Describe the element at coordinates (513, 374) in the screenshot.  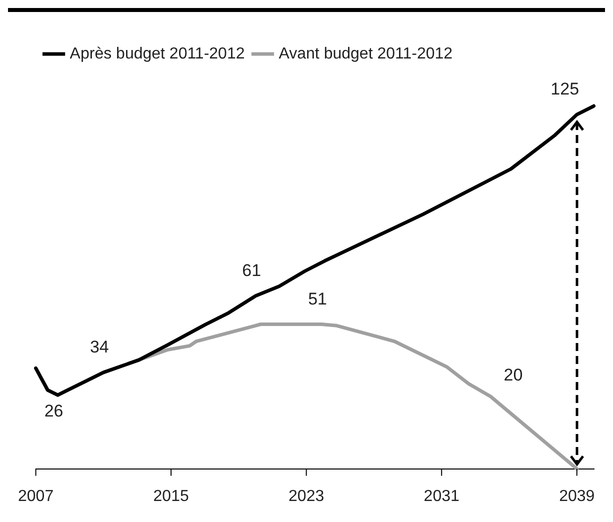
I see `data-label: 20` at that location.